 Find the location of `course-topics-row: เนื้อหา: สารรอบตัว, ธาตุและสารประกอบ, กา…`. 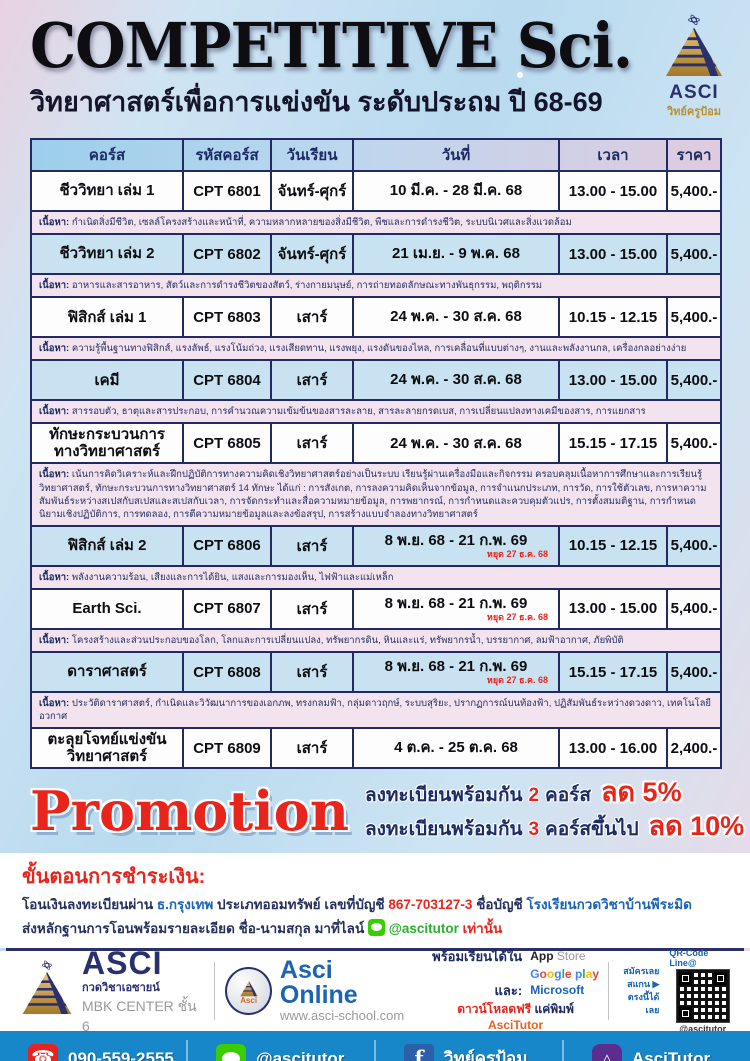

course-topics-row: เนื้อหา: สารรอบตัว, ธาตุและสารประกอบ, กา… is located at coordinates (376, 412).